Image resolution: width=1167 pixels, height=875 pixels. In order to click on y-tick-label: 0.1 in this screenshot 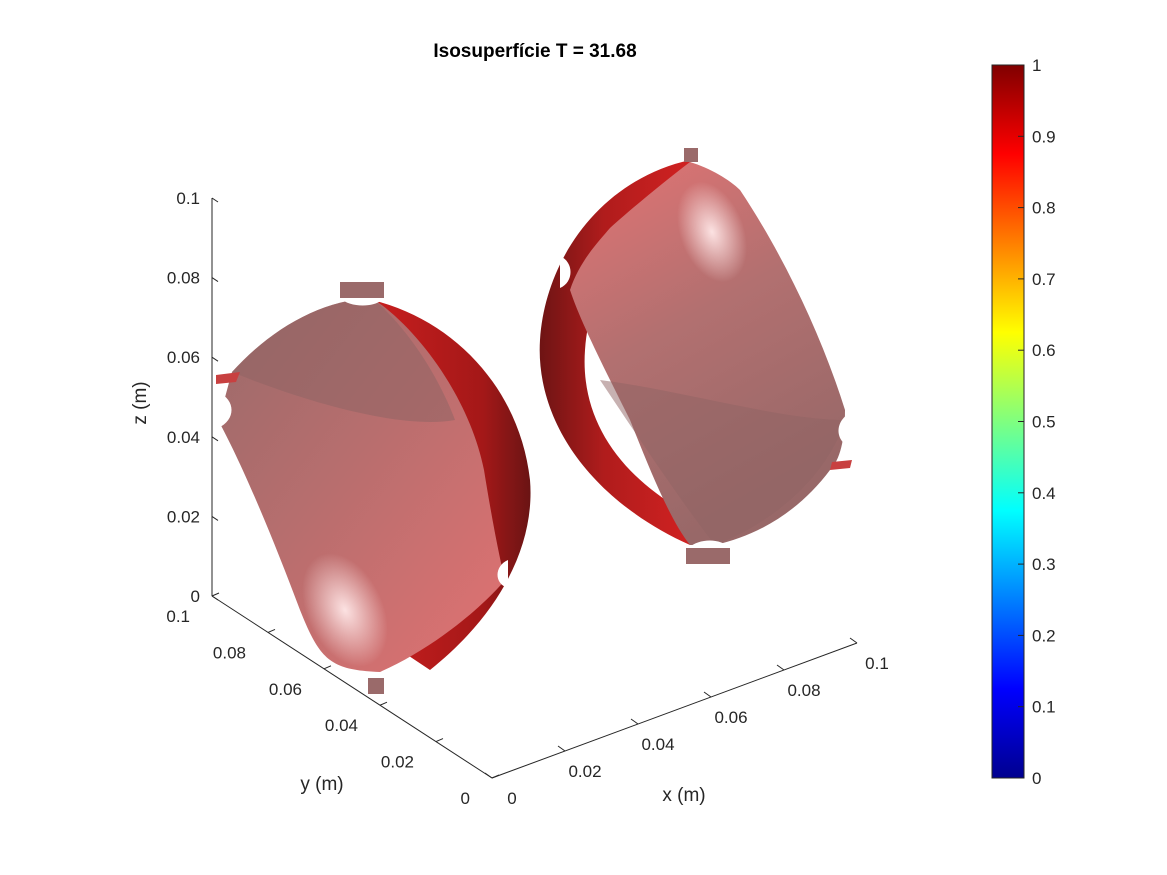, I will do `click(178, 616)`.